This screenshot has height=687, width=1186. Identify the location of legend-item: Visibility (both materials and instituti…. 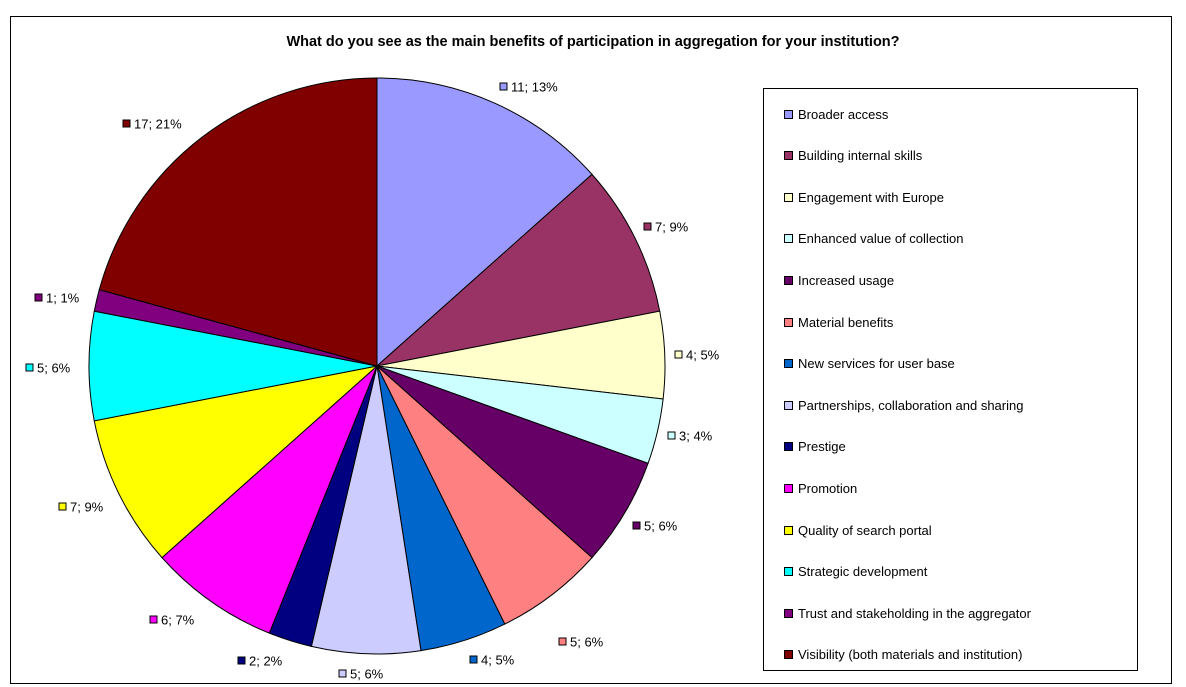
(903, 655).